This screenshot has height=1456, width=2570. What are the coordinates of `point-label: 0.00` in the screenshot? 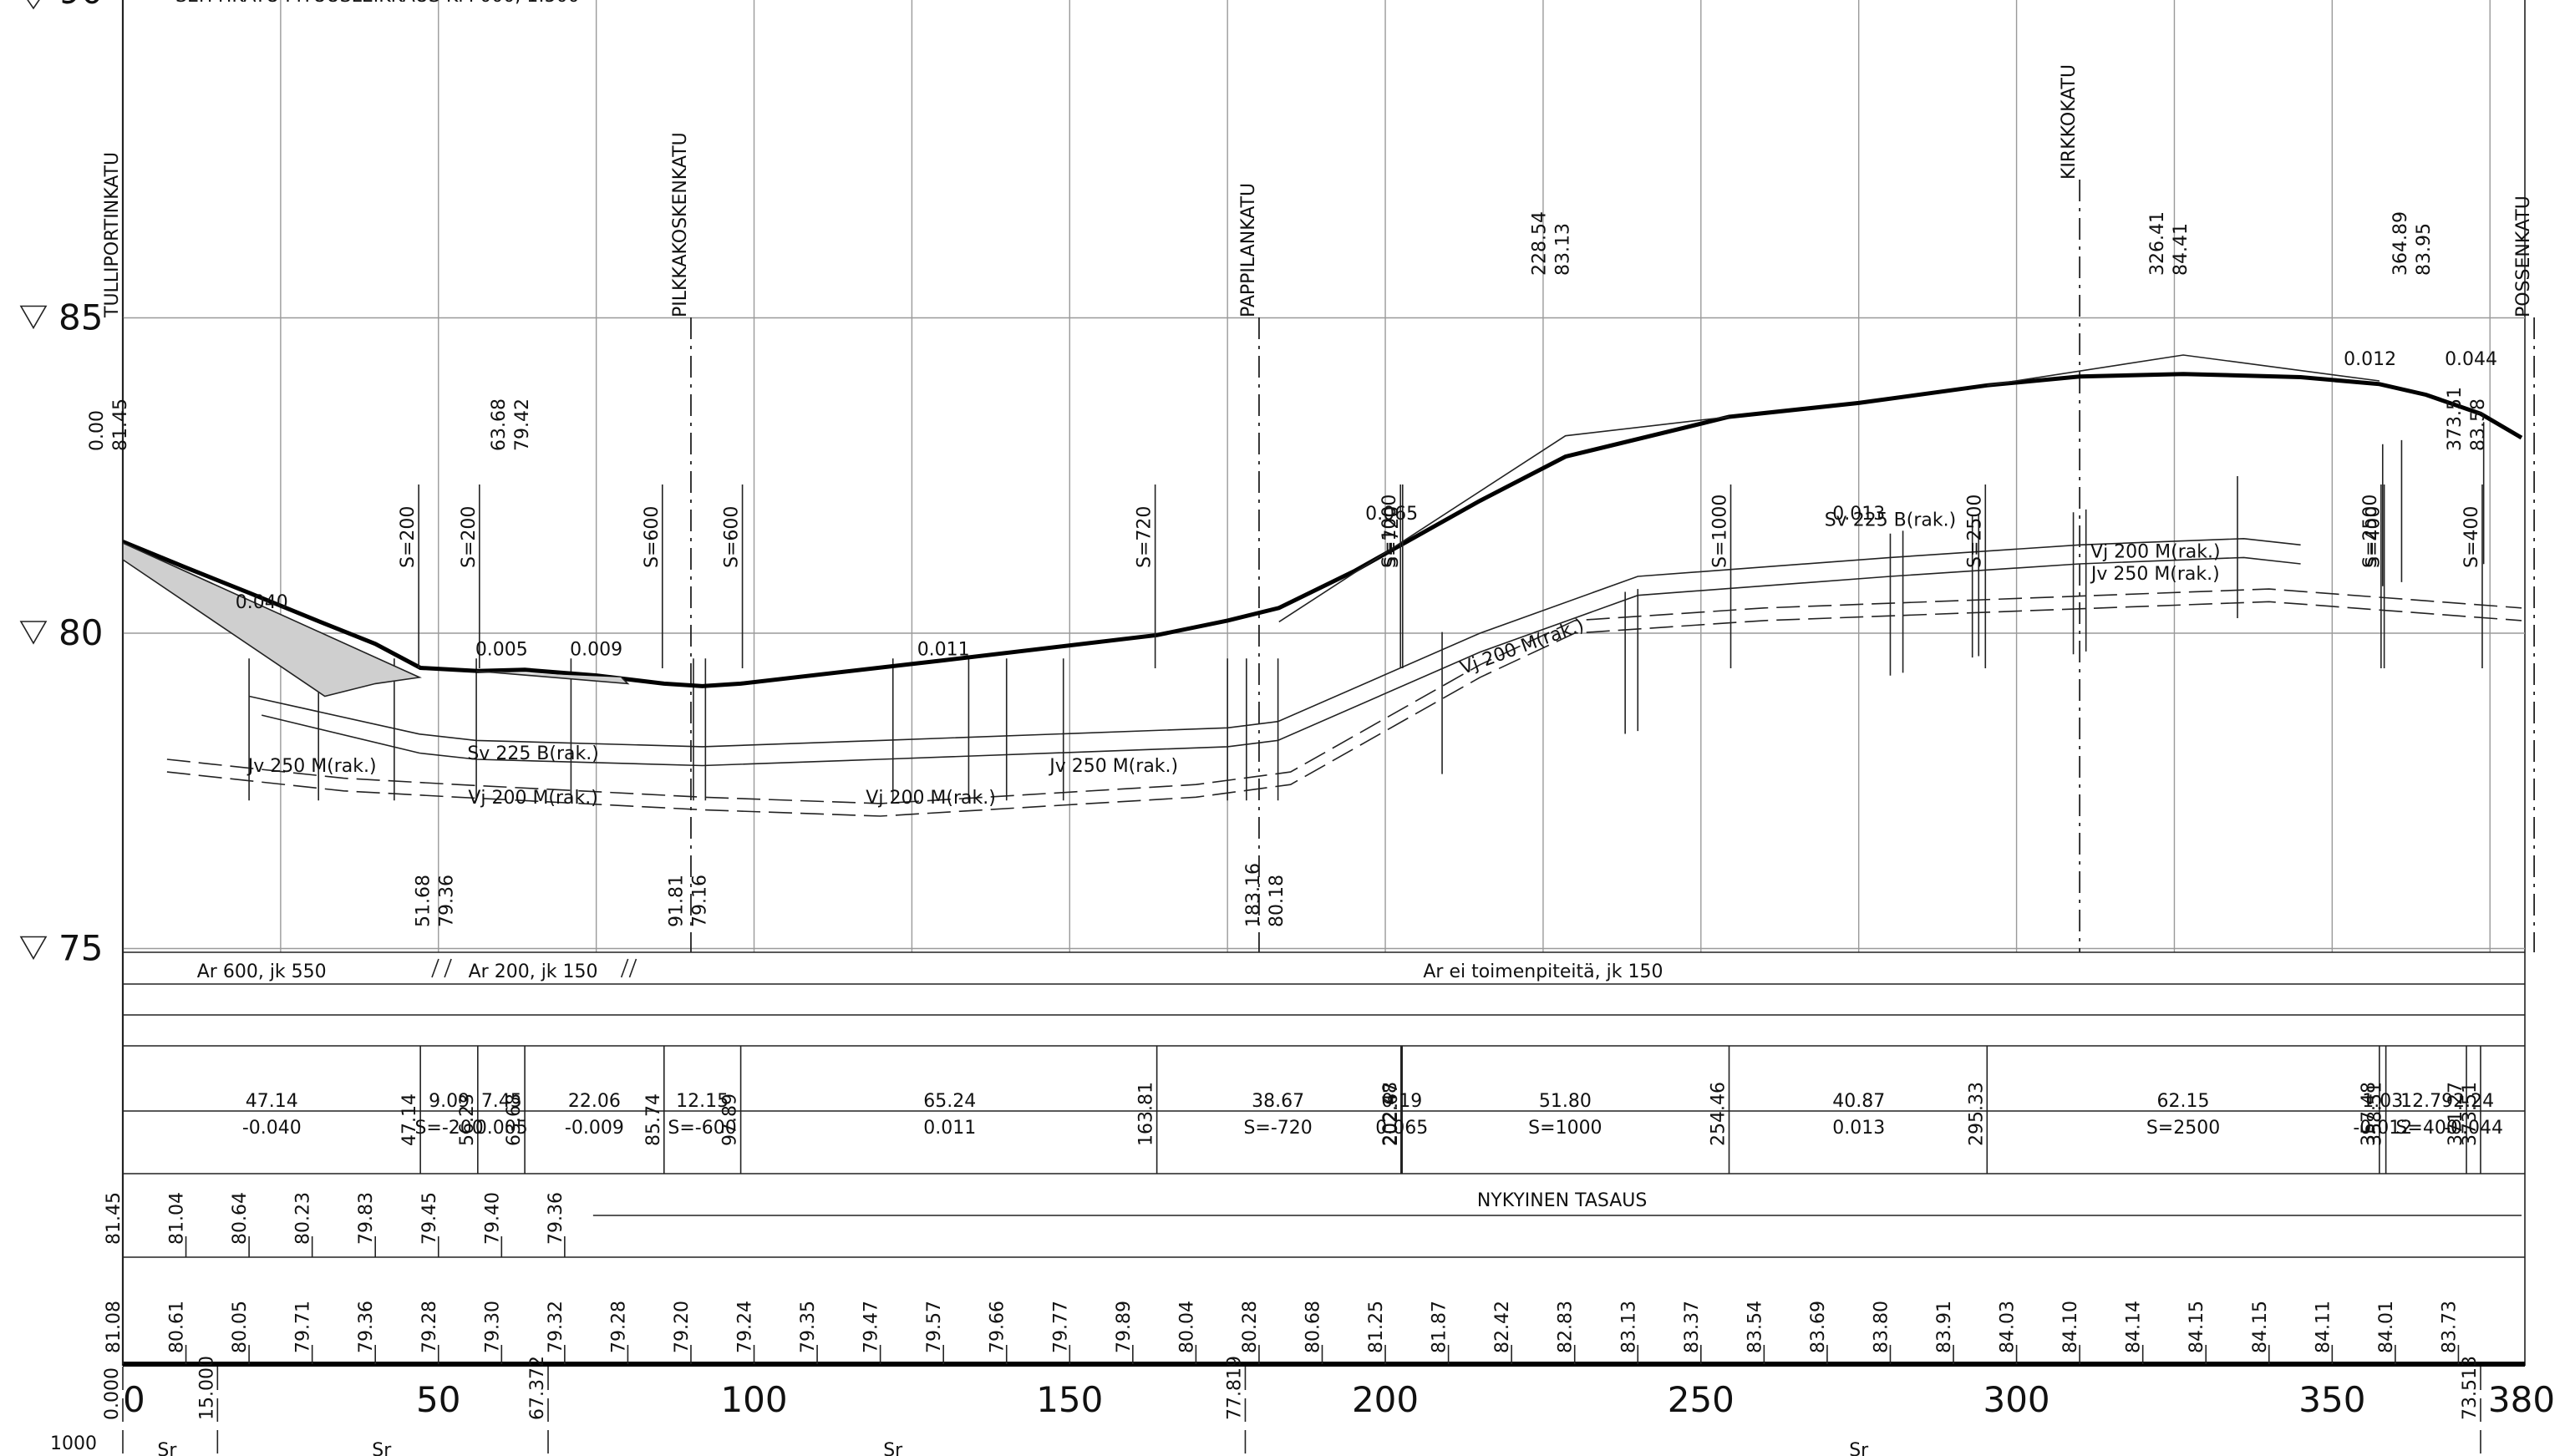 It's located at (97, 430).